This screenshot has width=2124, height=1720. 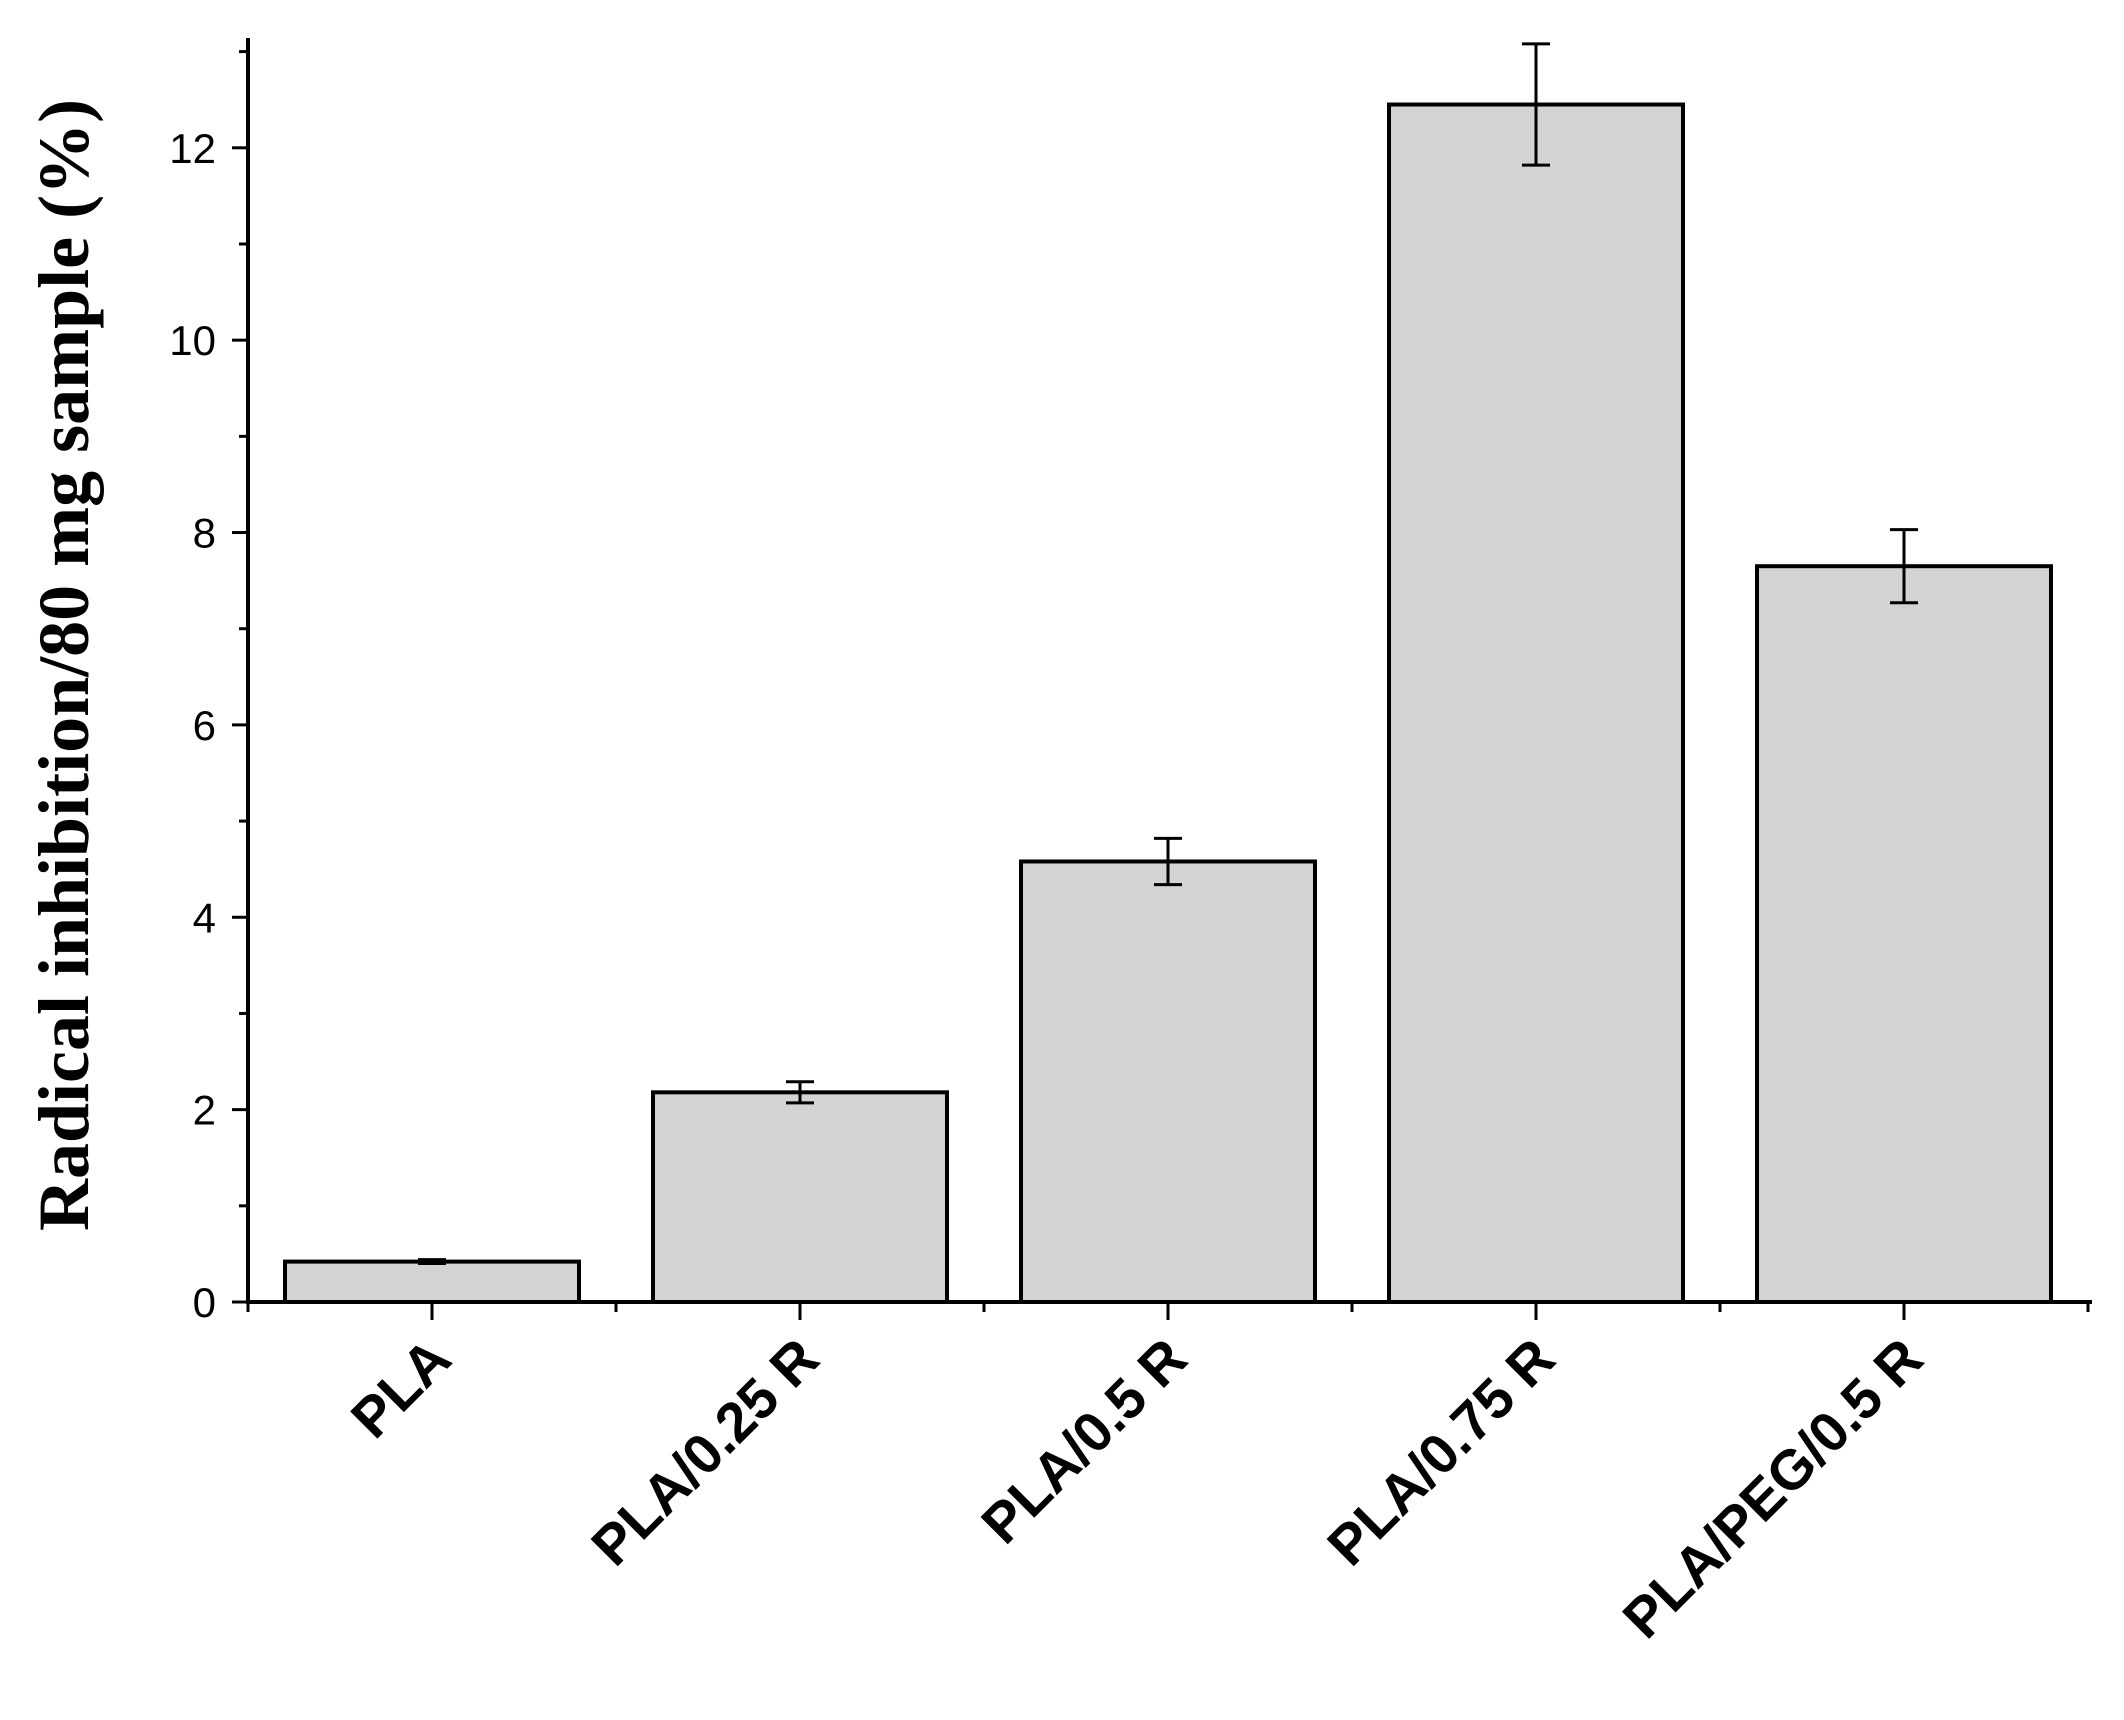 What do you see at coordinates (204, 1110) in the screenshot?
I see `y-tick-label-2: 2` at bounding box center [204, 1110].